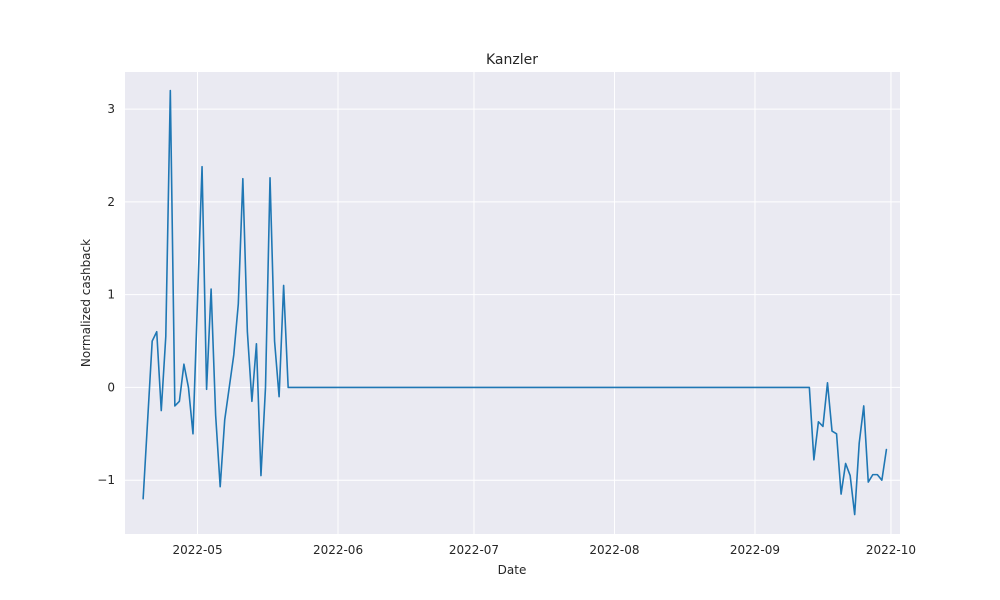  What do you see at coordinates (106, 480) in the screenshot?
I see `y-tick-label: −1` at bounding box center [106, 480].